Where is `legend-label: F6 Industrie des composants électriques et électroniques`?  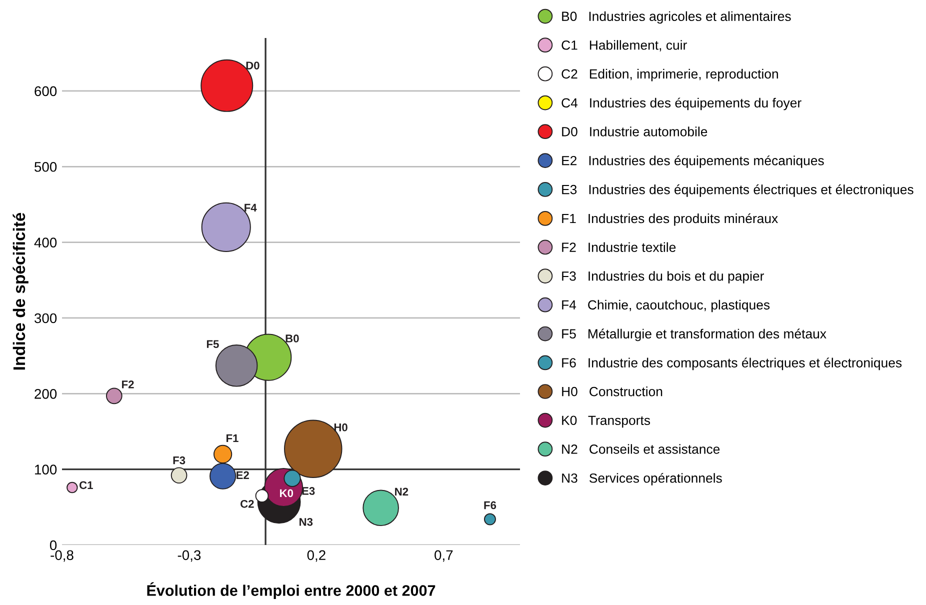 legend-label: F6 Industrie des composants électriques et électroniques is located at coordinates (732, 364).